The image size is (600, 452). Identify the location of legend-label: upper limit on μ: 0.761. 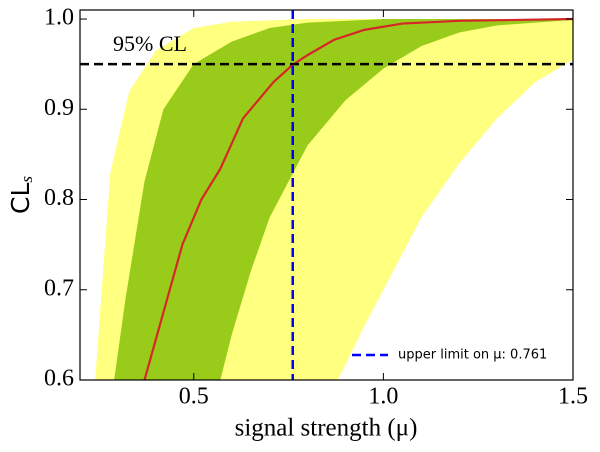
(472, 355).